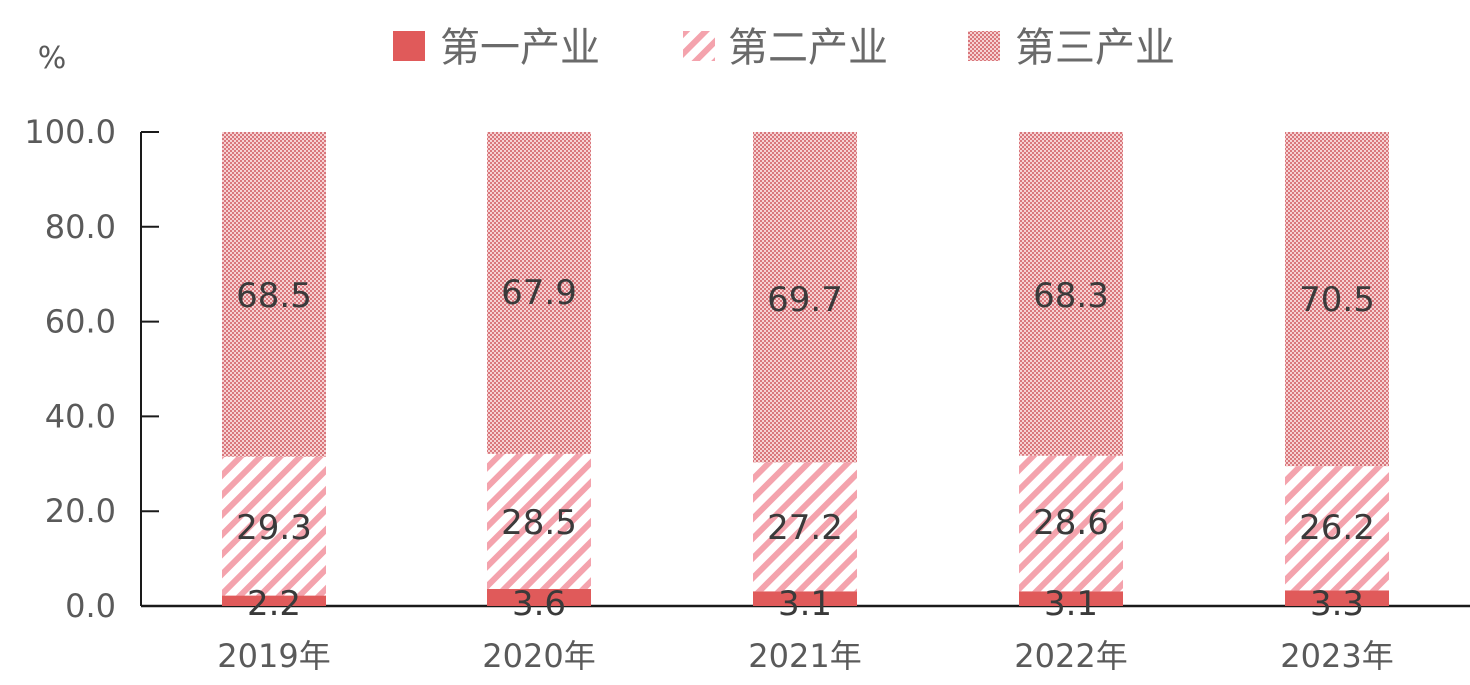 The image size is (1470, 685). Describe the element at coordinates (52, 58) in the screenshot. I see `unit-label: %` at that location.